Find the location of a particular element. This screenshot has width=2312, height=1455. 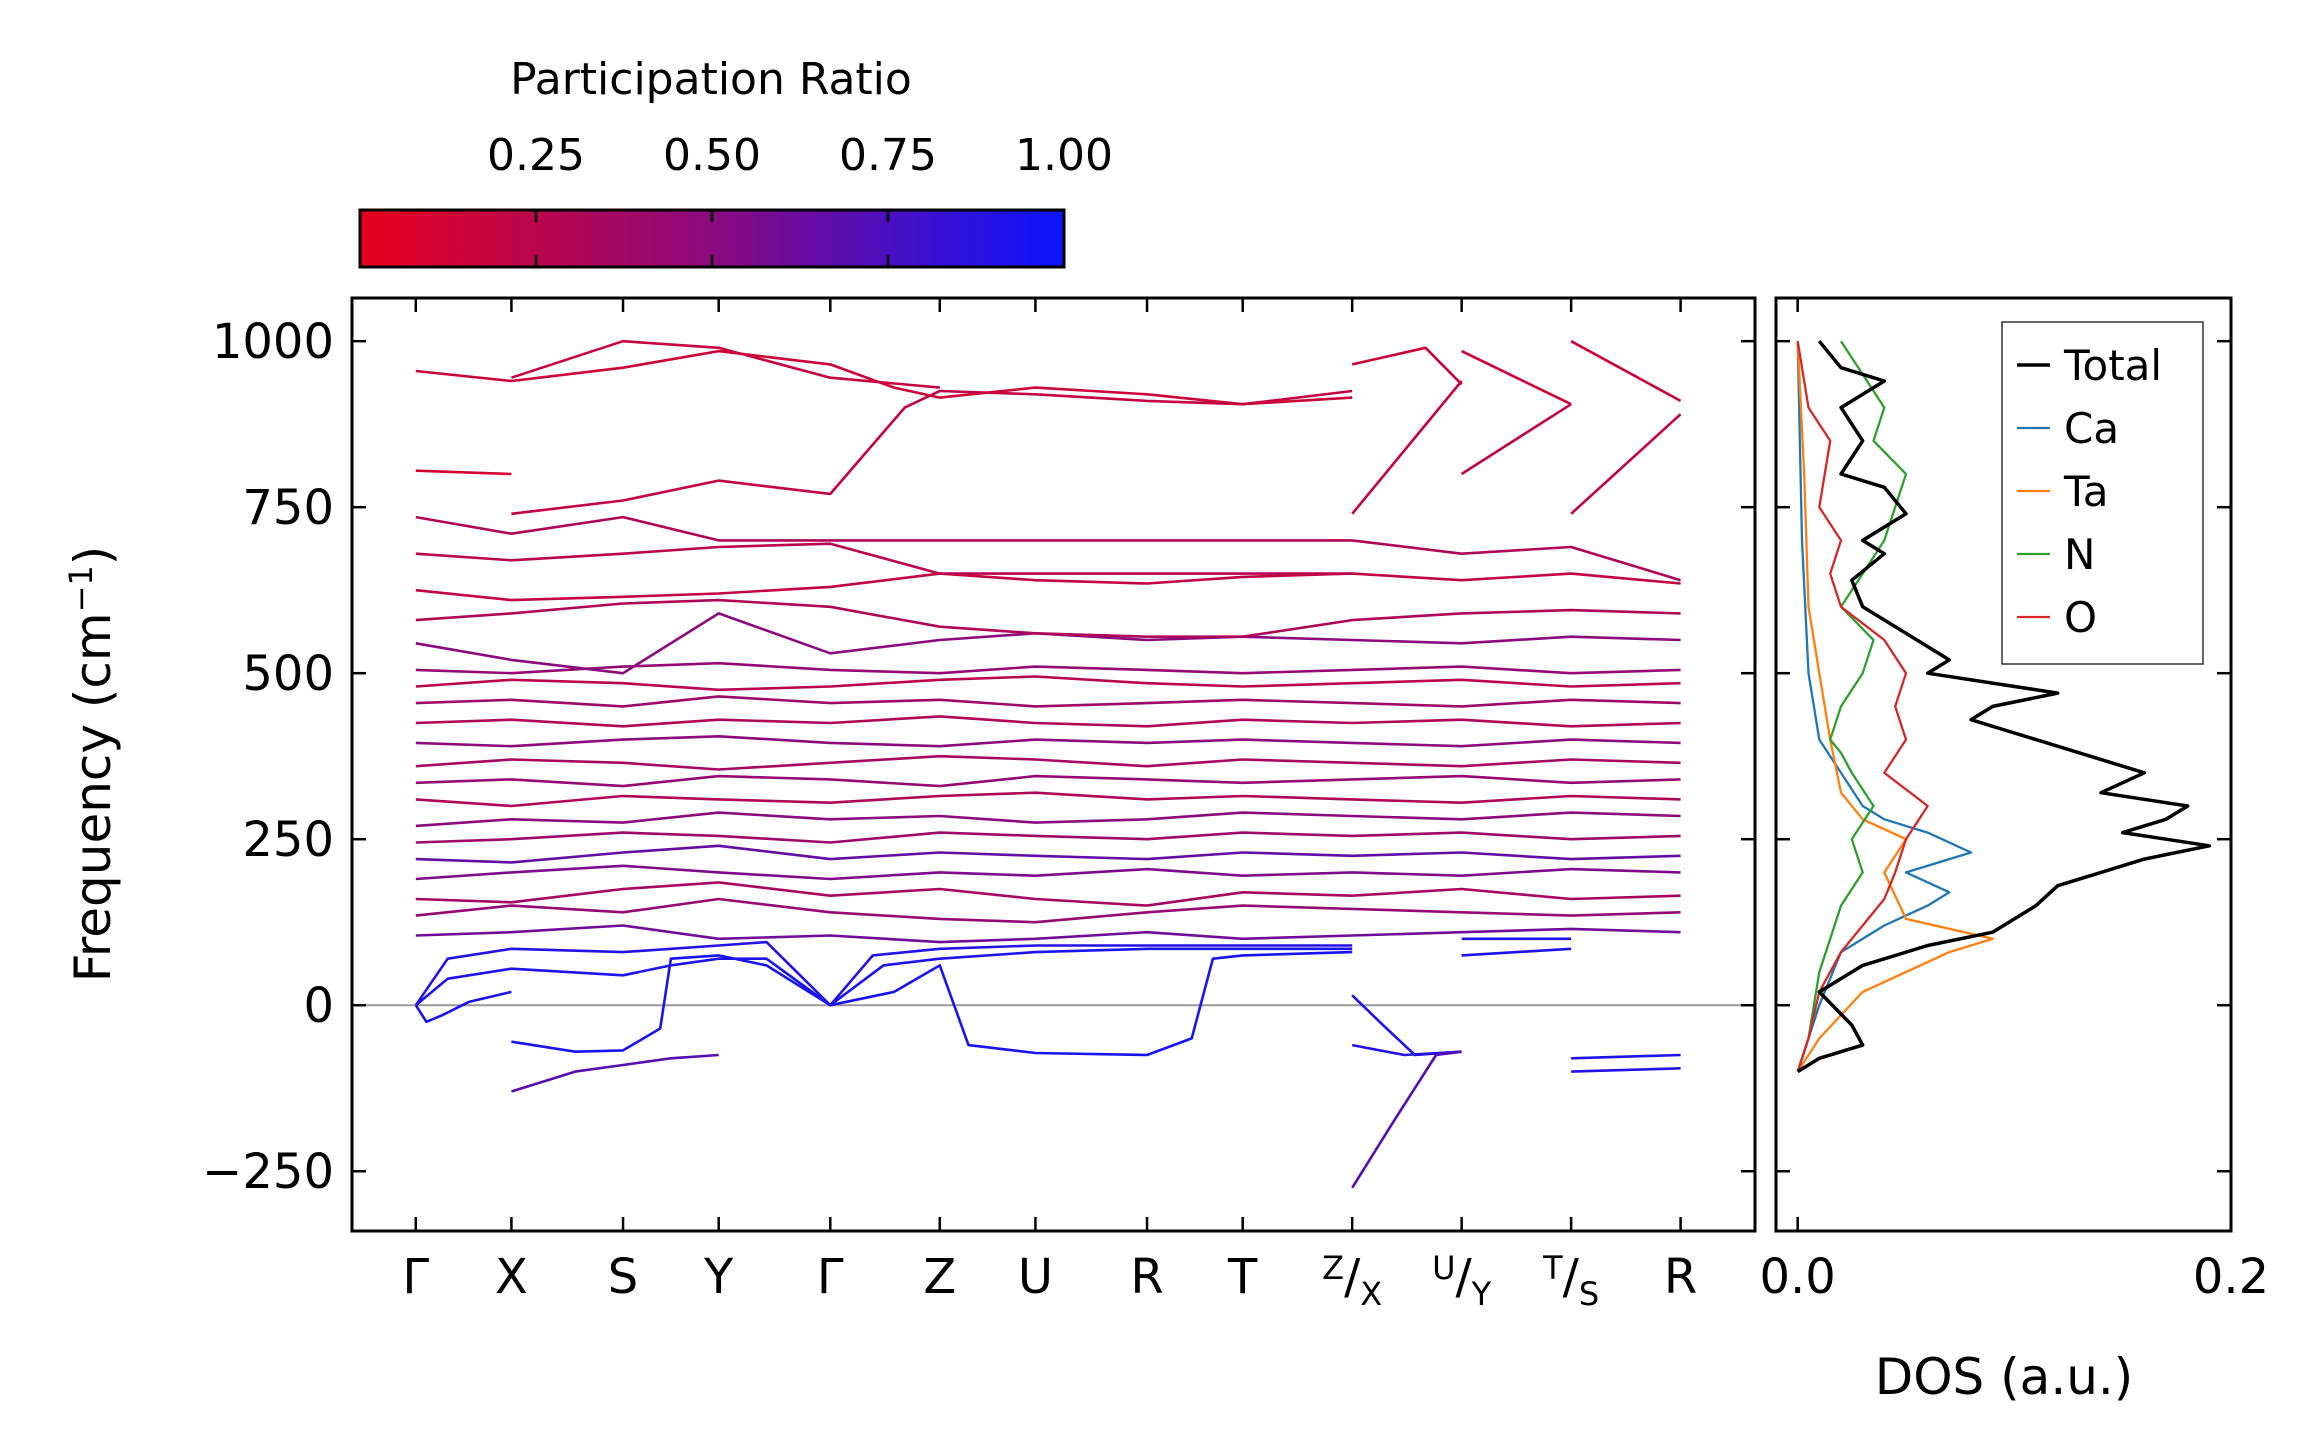

colorbar-tick-label: 0.50 is located at coordinates (712, 155).